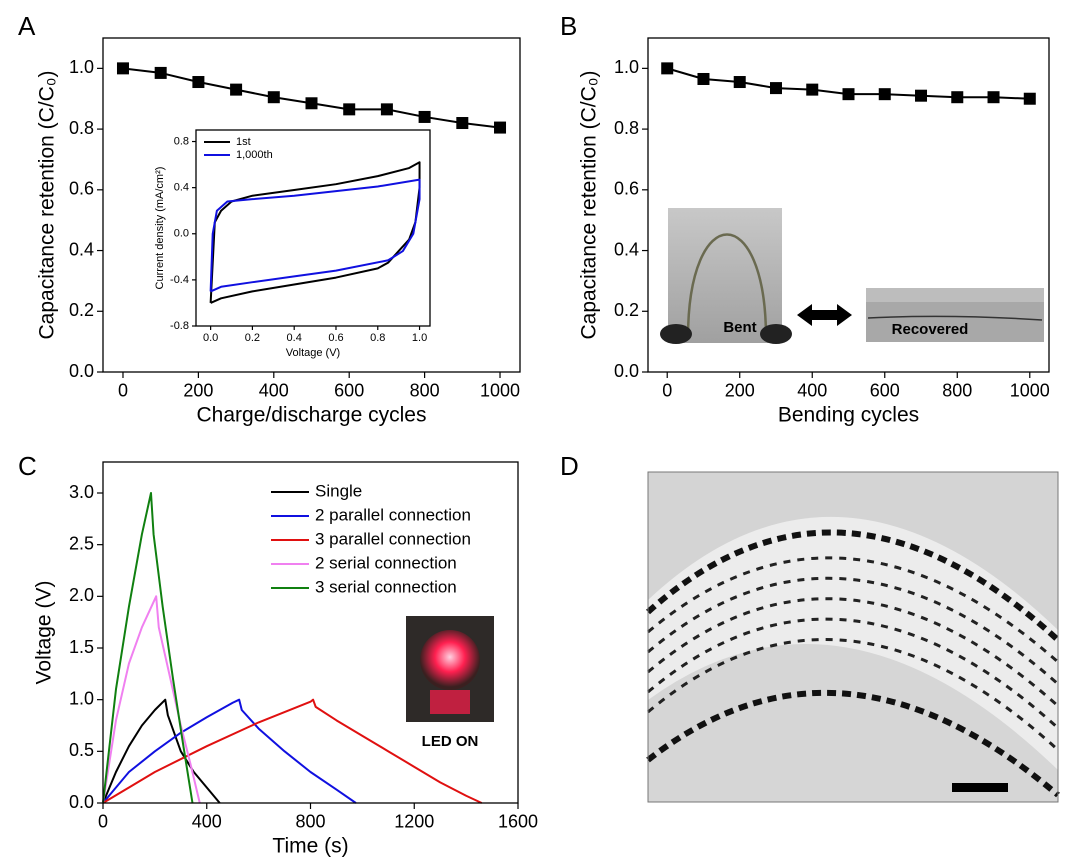  I want to click on x-tick-label: 0.6, so click(335, 338).